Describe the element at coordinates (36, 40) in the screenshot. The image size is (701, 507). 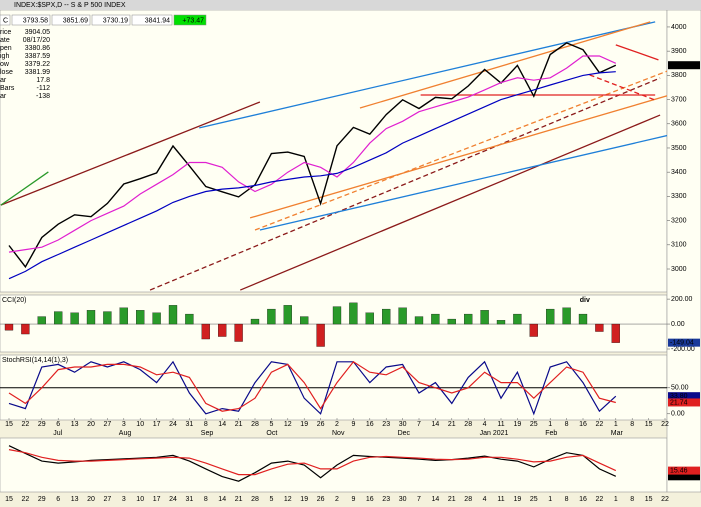
I see `info-value: 08/17/20` at that location.